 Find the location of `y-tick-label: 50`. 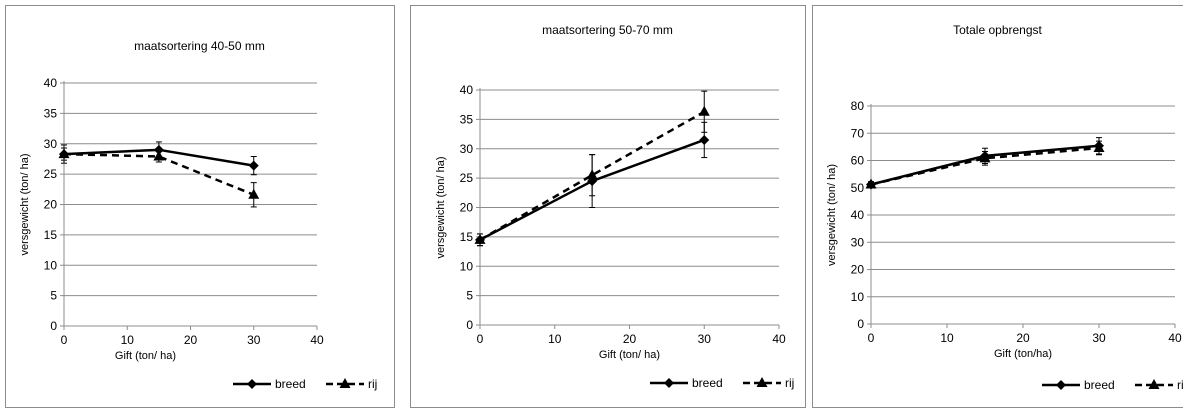

y-tick-label: 50 is located at coordinates (858, 188).